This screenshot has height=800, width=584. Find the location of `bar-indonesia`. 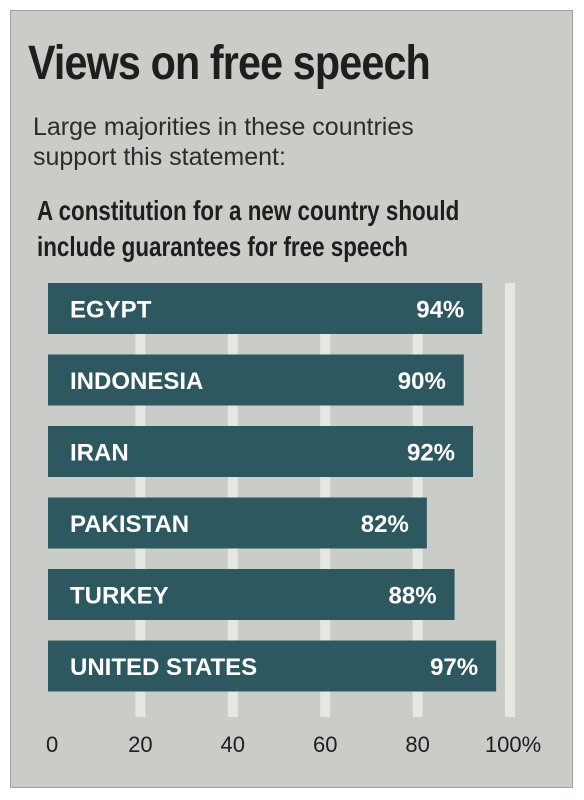

bar-indonesia is located at coordinates (256, 380).